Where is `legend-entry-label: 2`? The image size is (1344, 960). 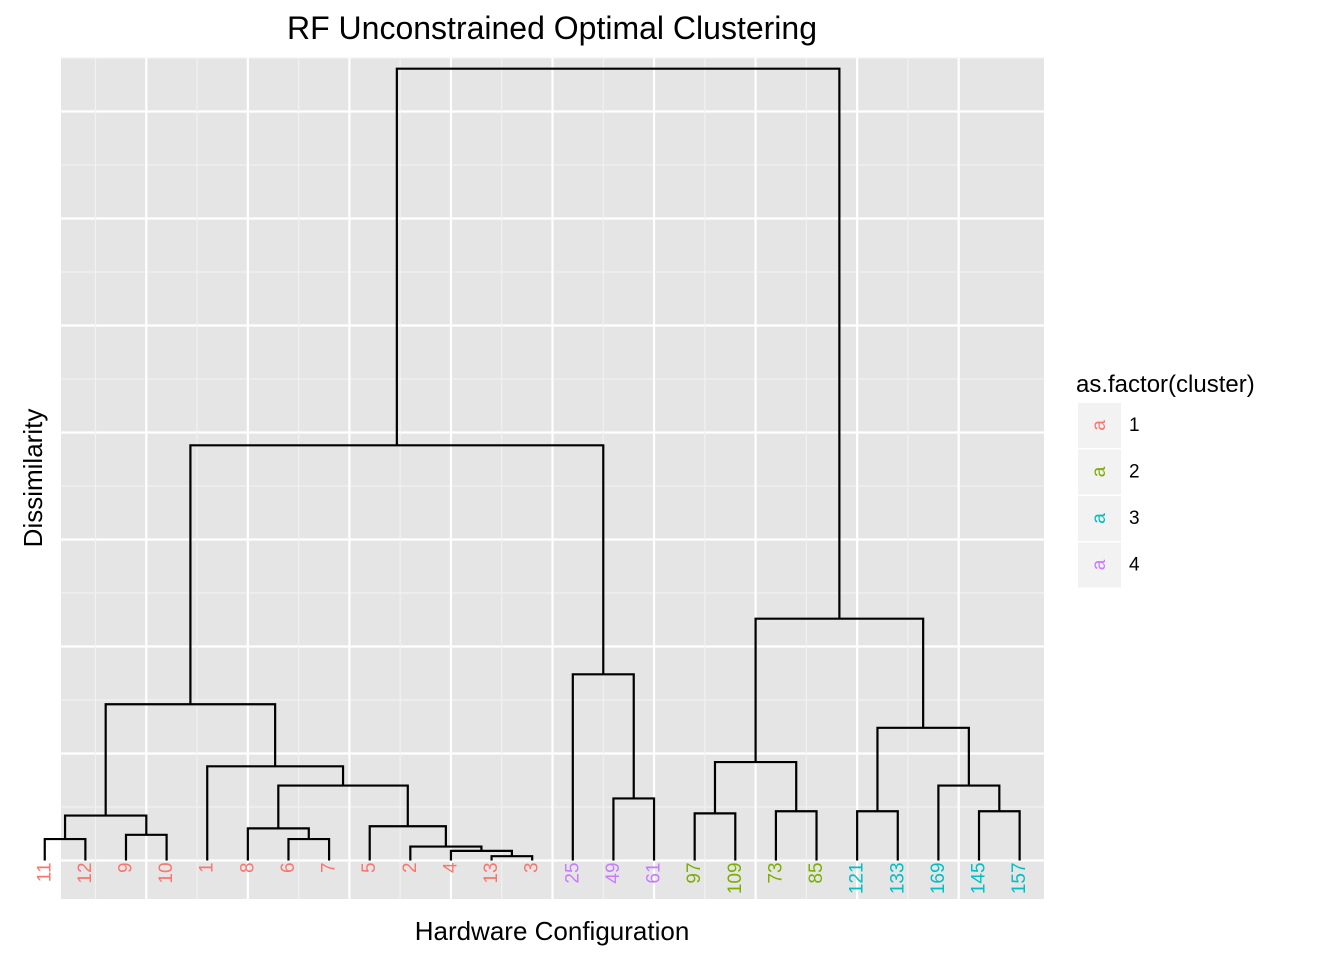 legend-entry-label: 2 is located at coordinates (1134, 472).